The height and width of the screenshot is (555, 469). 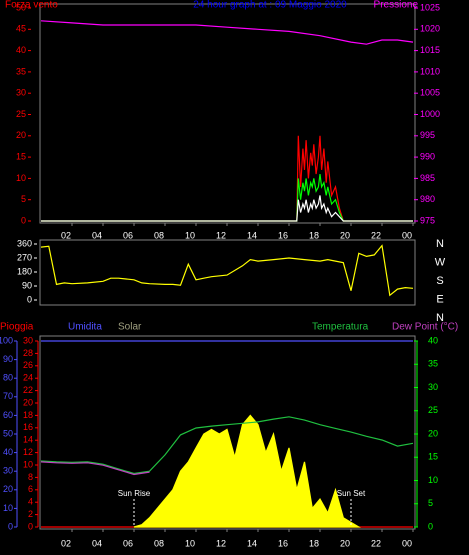 I want to click on y2-tick-label: 25, so click(x=433, y=410).